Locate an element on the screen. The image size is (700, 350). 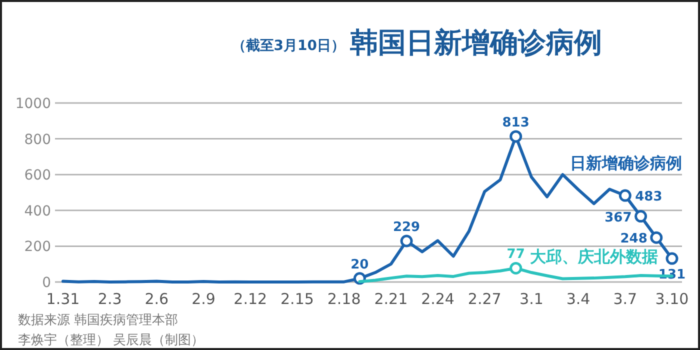
x-tick-label: 2.18 is located at coordinates (344, 299).